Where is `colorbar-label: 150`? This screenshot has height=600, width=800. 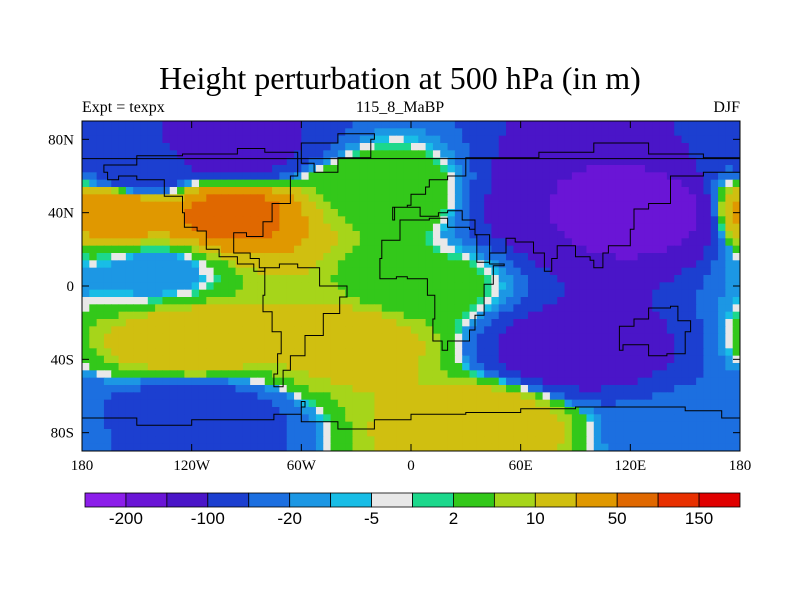 colorbar-label: 150 is located at coordinates (699, 518).